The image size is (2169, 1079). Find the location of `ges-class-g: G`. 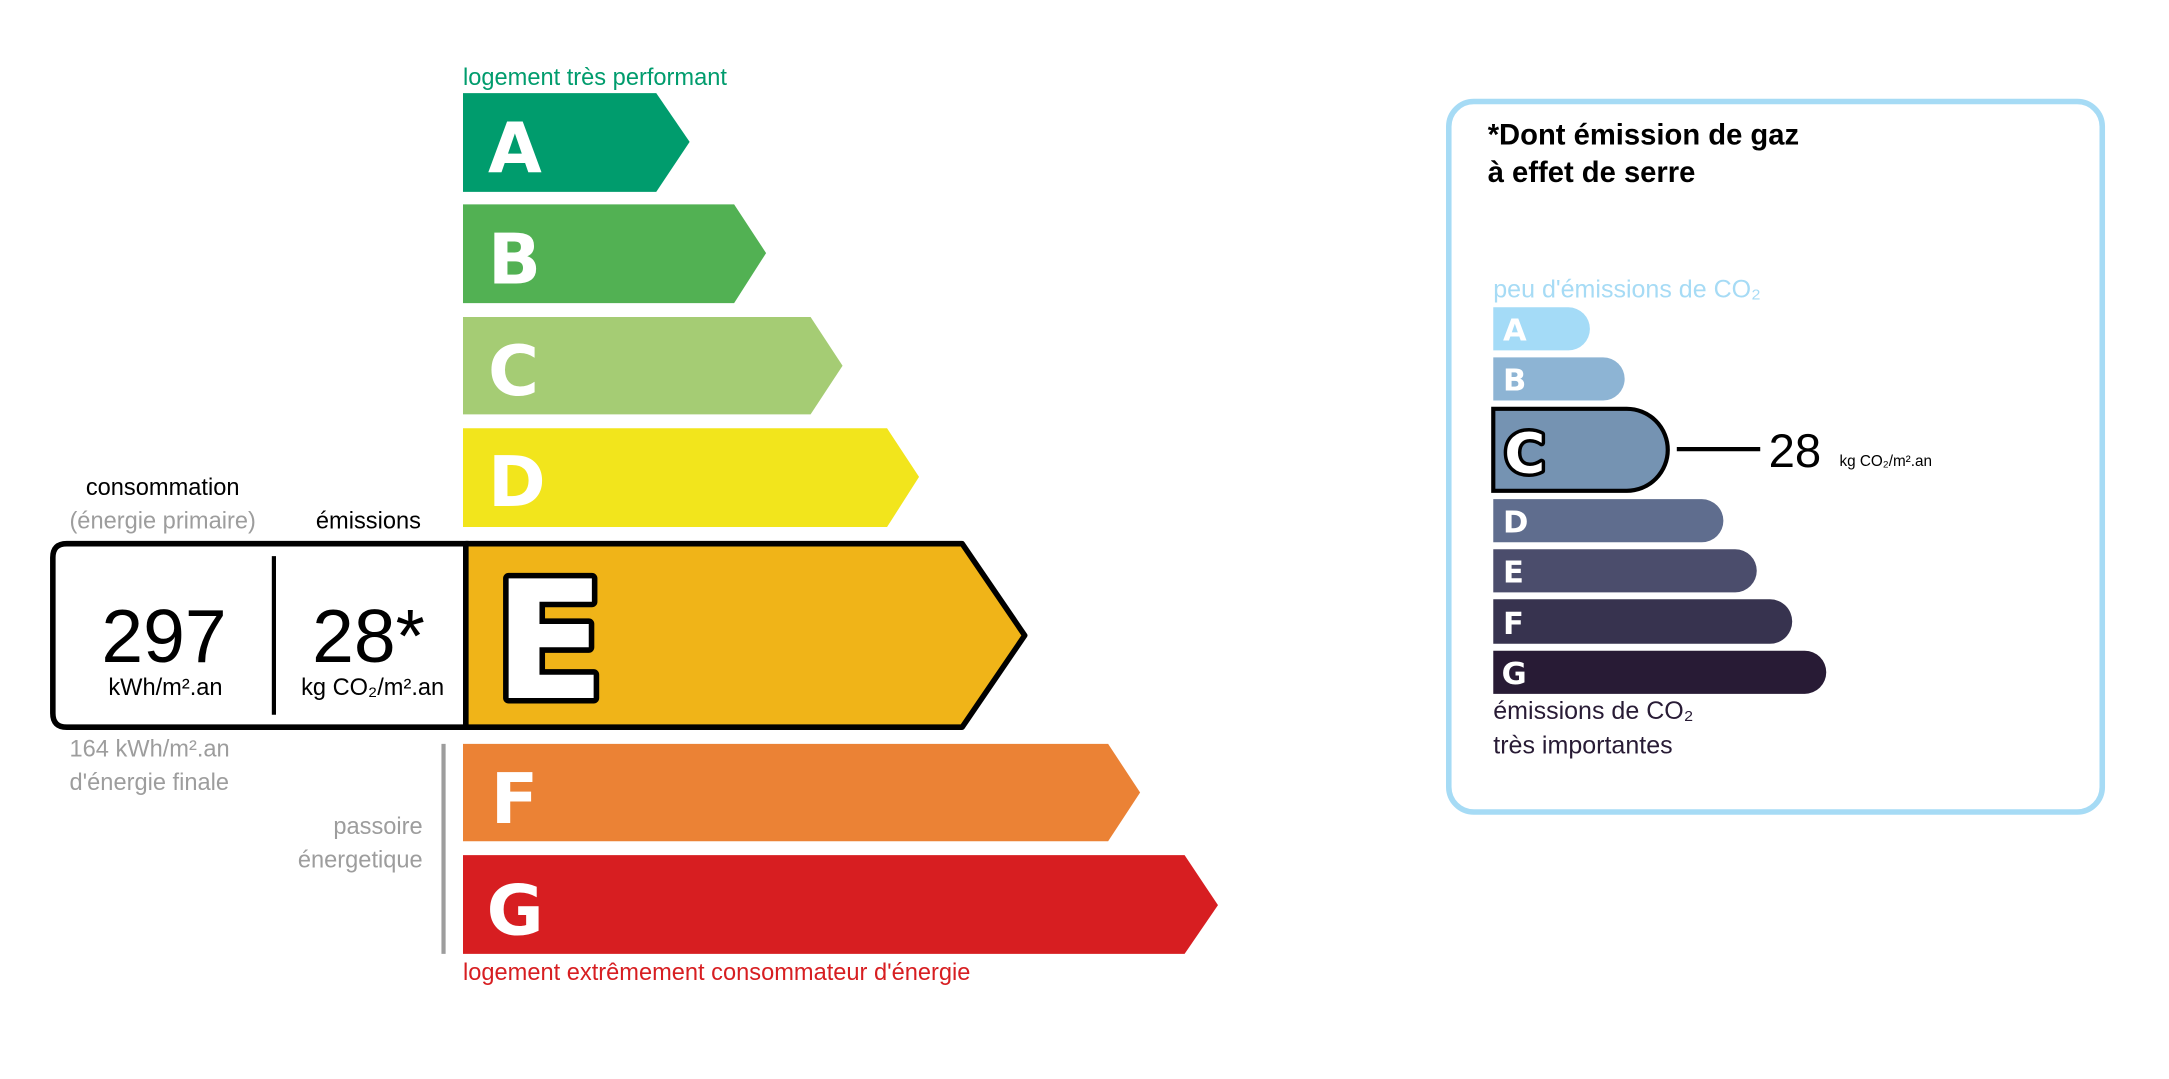

ges-class-g: G is located at coordinates (1660, 672).